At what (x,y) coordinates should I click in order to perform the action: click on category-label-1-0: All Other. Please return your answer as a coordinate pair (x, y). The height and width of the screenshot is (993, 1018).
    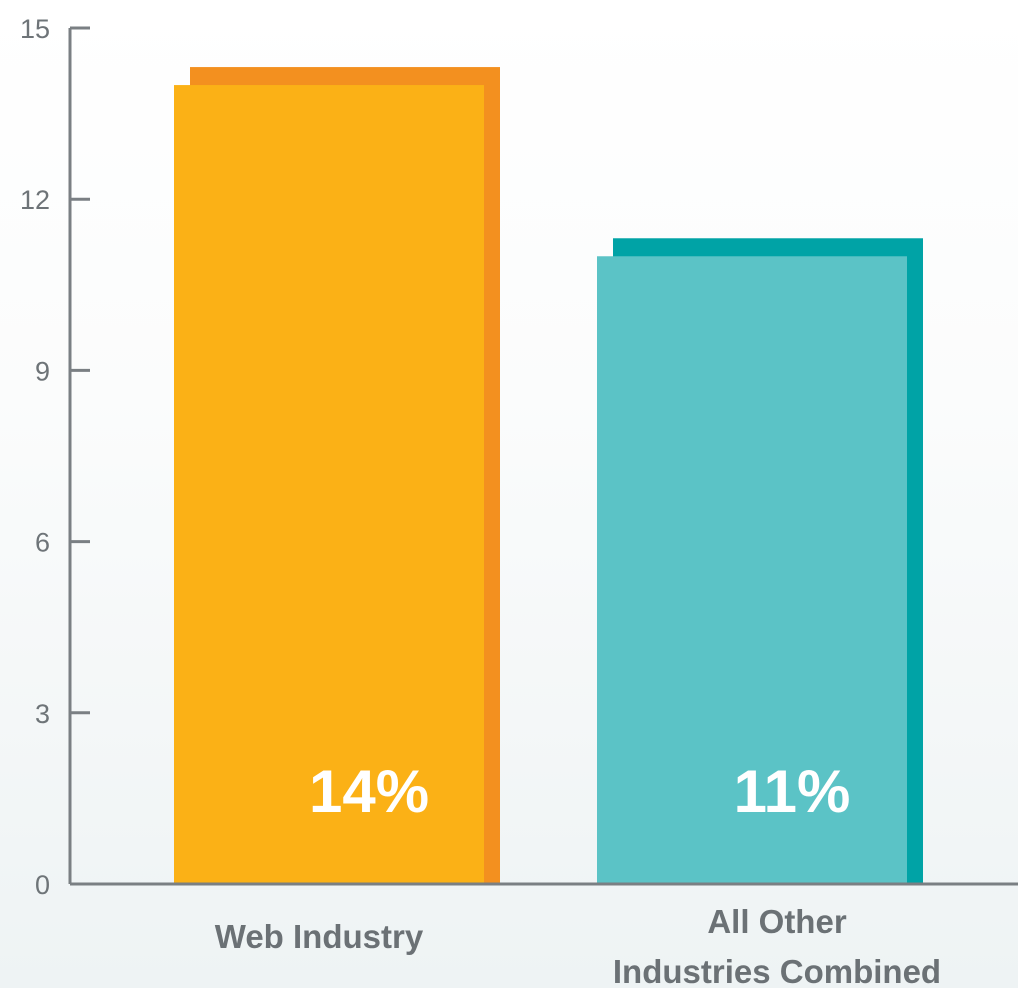
    Looking at the image, I should click on (777, 921).